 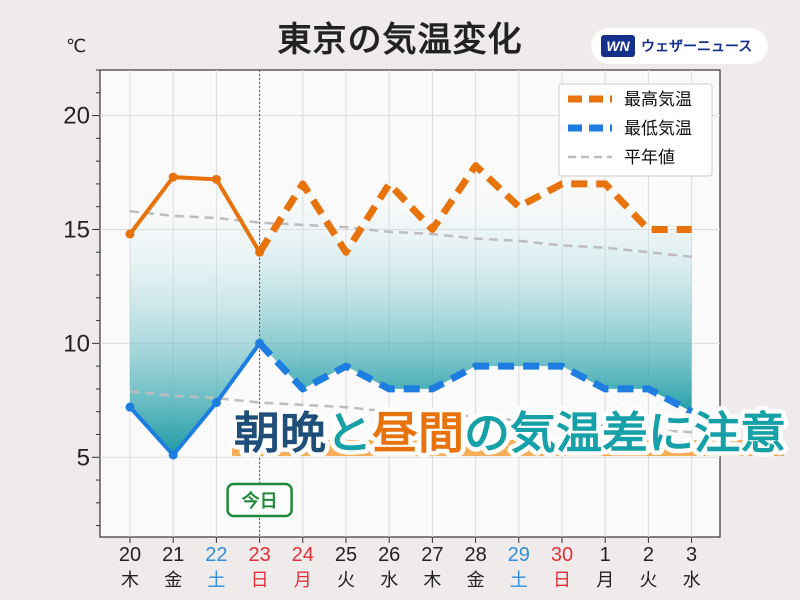 I want to click on y-tick-label: 20, so click(x=76, y=116).